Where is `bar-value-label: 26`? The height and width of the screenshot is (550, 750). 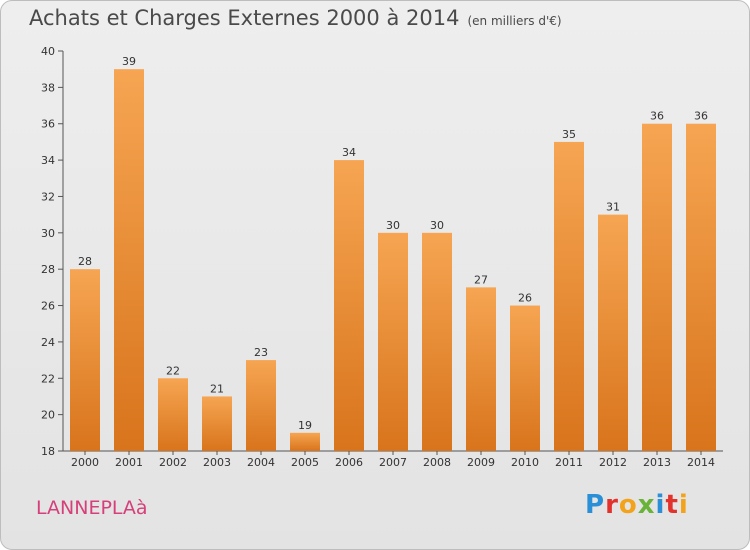 bar-value-label: 26 is located at coordinates (525, 298).